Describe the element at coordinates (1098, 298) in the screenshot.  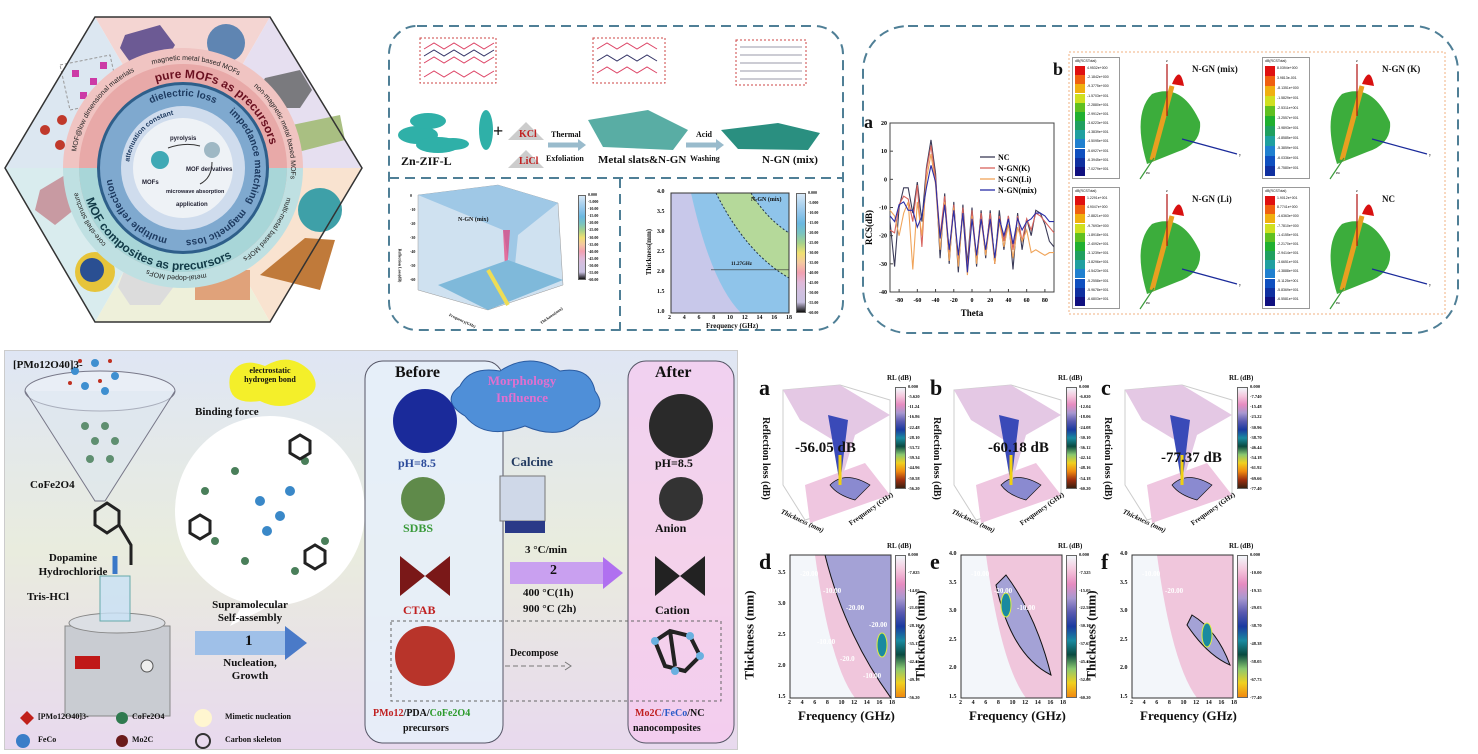
I see `pattern-legend-value: -6.6803e+001` at that location.